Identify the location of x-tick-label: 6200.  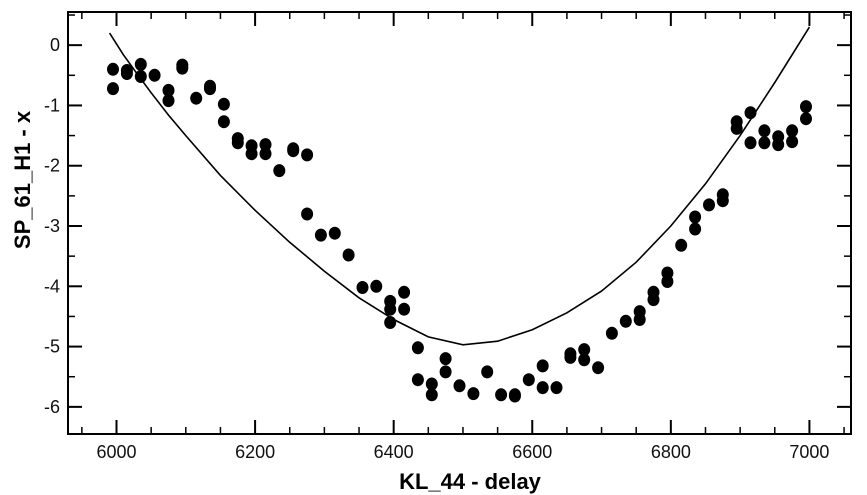
(255, 452).